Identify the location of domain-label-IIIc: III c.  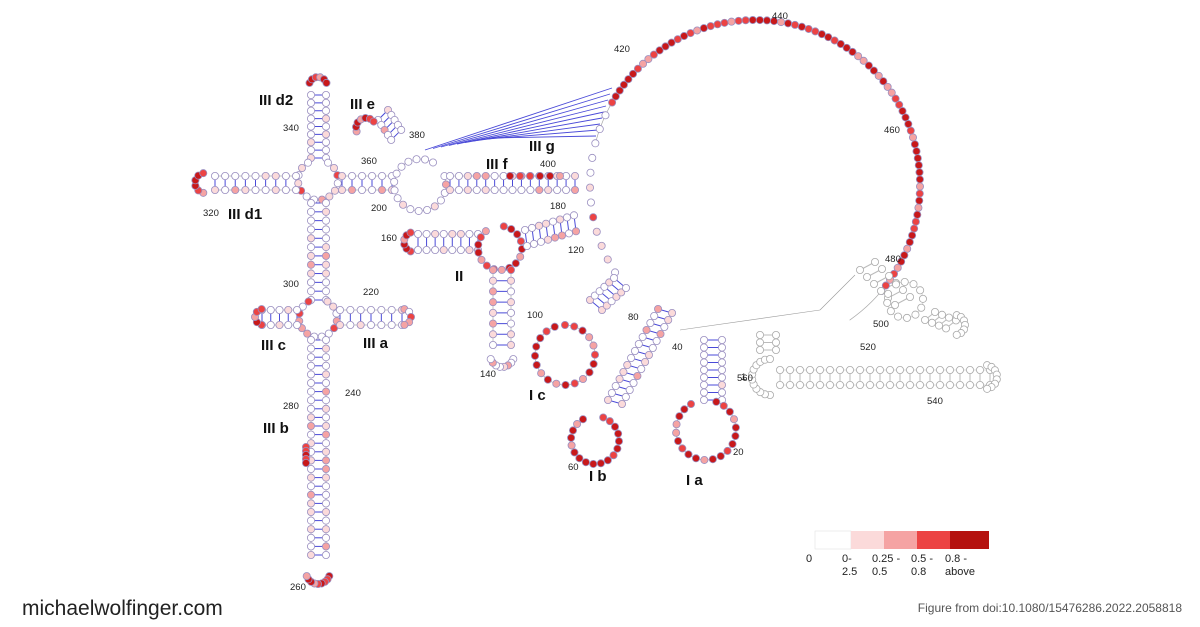
(273, 345).